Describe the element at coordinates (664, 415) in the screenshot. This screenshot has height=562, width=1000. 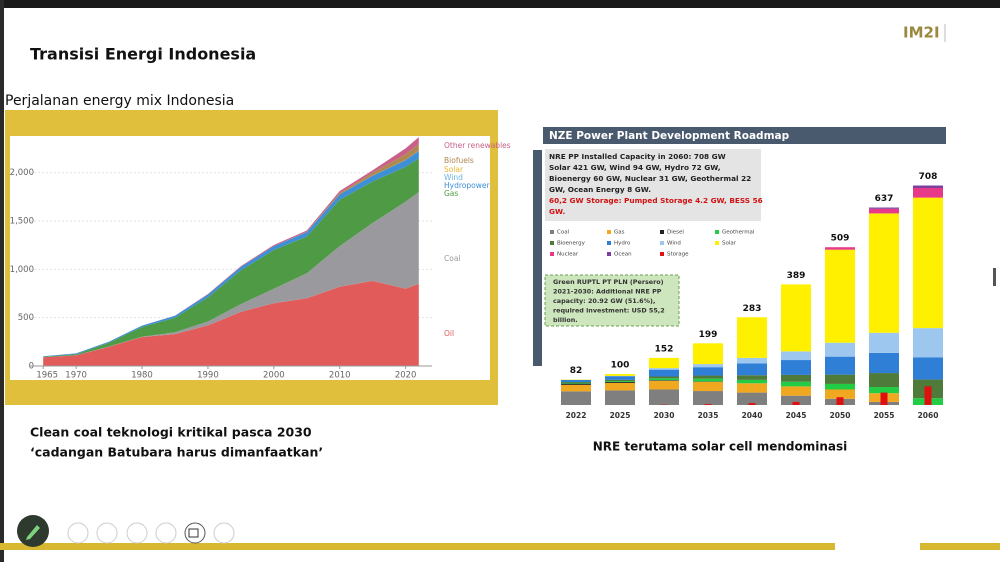
I see `x-tick-label: 2030` at that location.